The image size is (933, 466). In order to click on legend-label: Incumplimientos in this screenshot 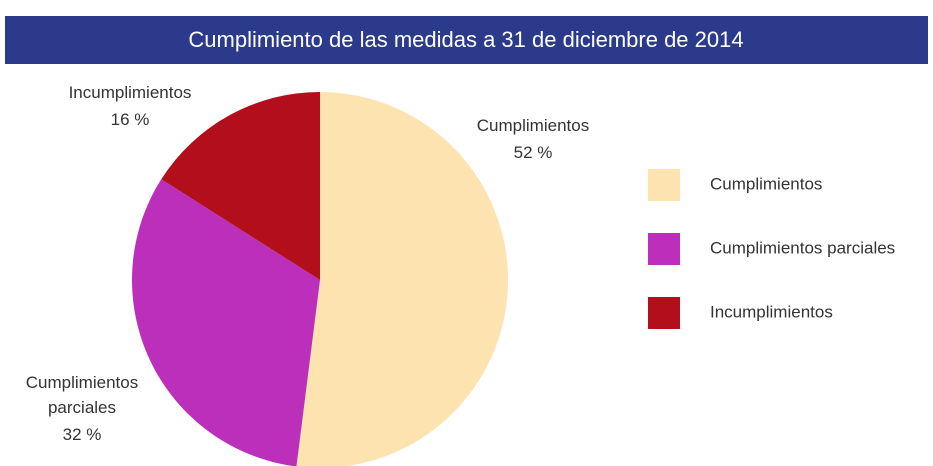, I will do `click(771, 311)`.